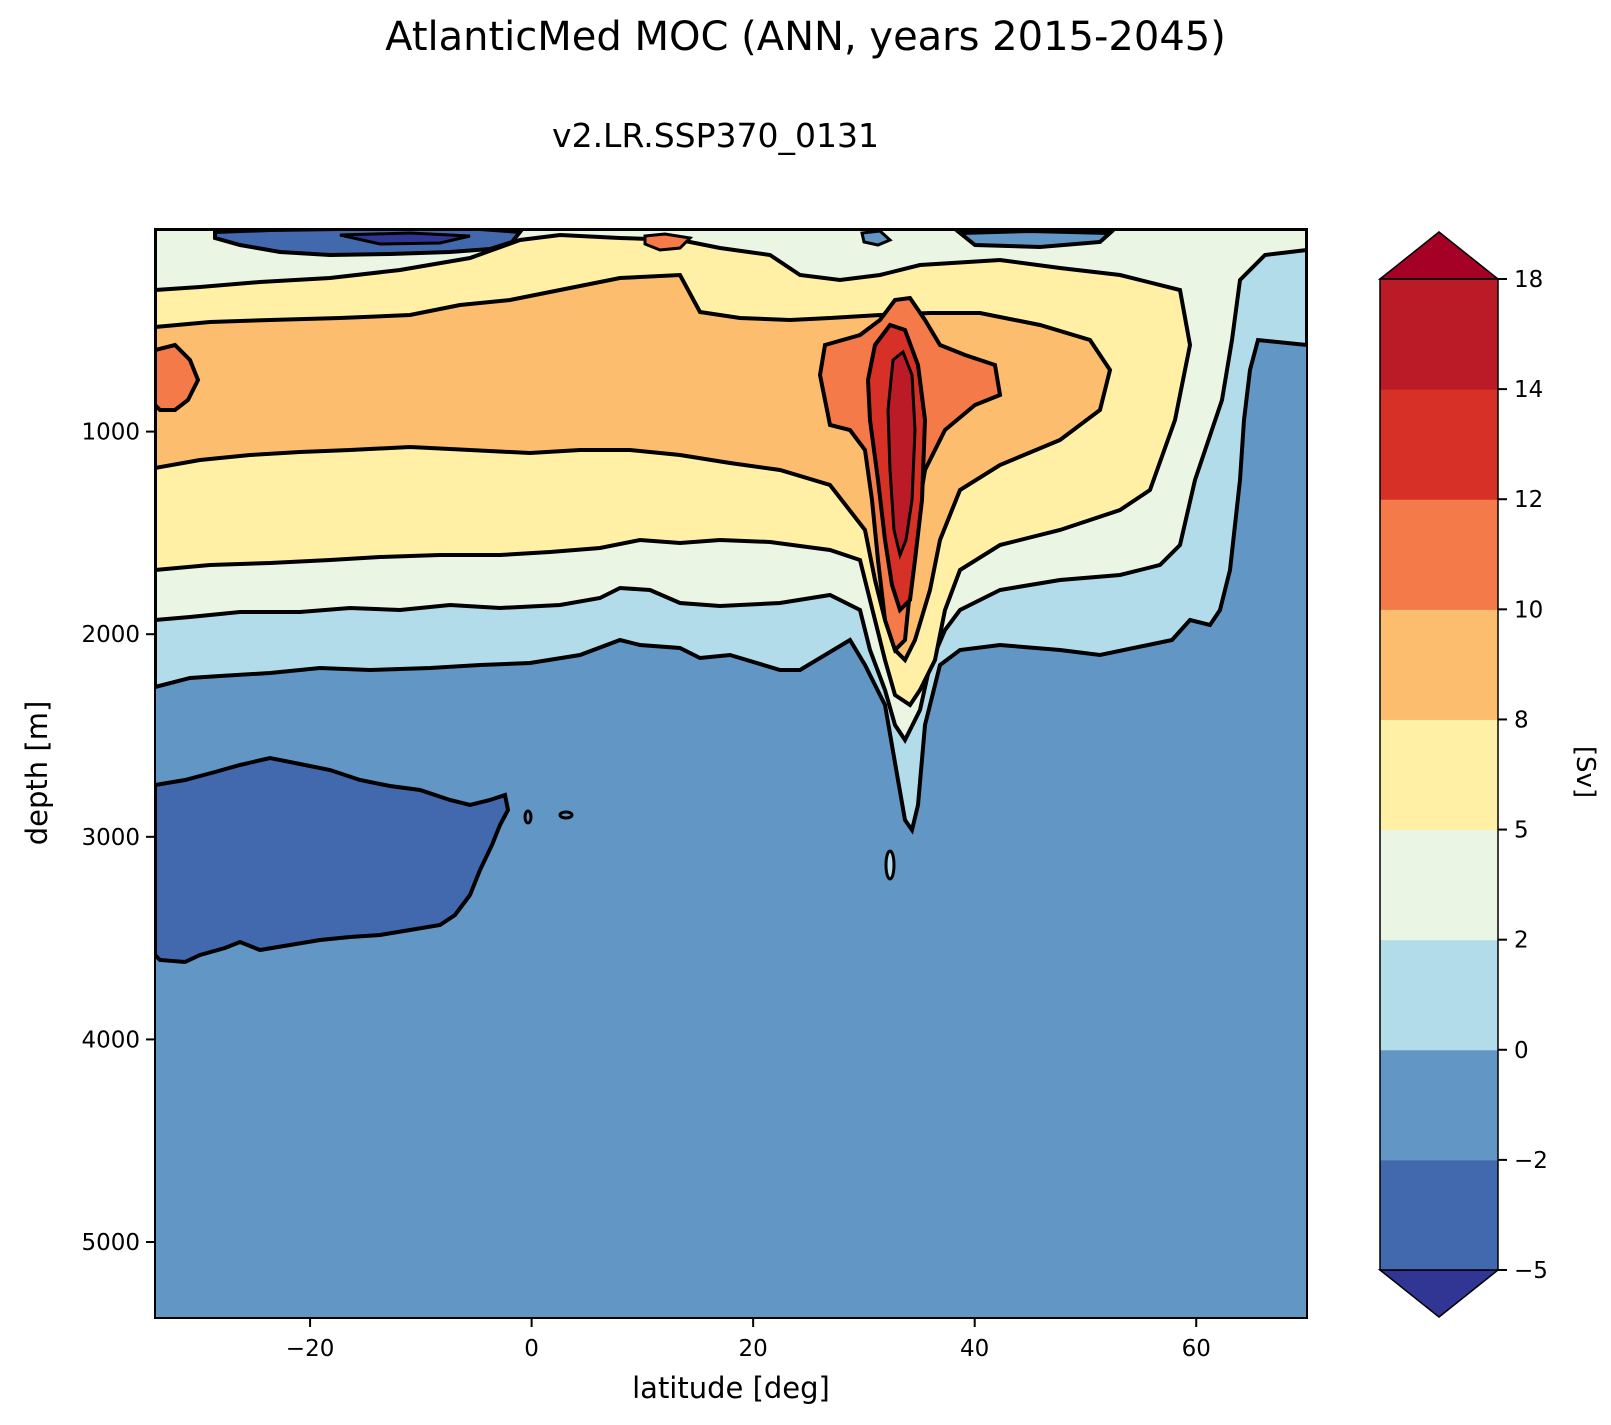 This screenshot has width=1611, height=1425. I want to click on y-tick-label: 2000, so click(110, 635).